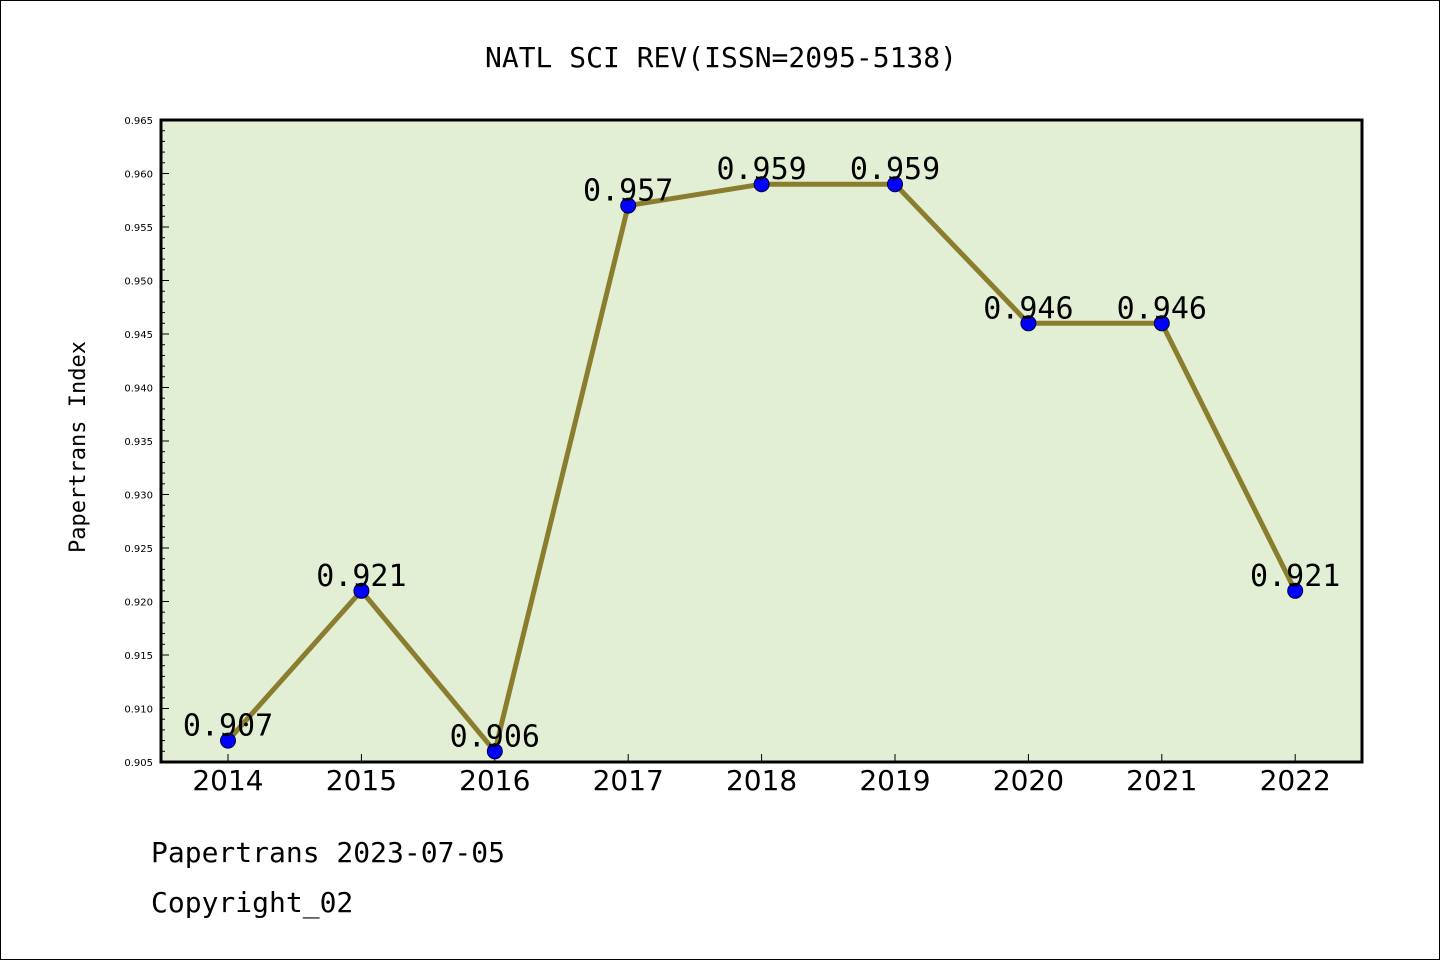 The height and width of the screenshot is (960, 1440). What do you see at coordinates (361, 780) in the screenshot?
I see `x-tick-label: 2015` at bounding box center [361, 780].